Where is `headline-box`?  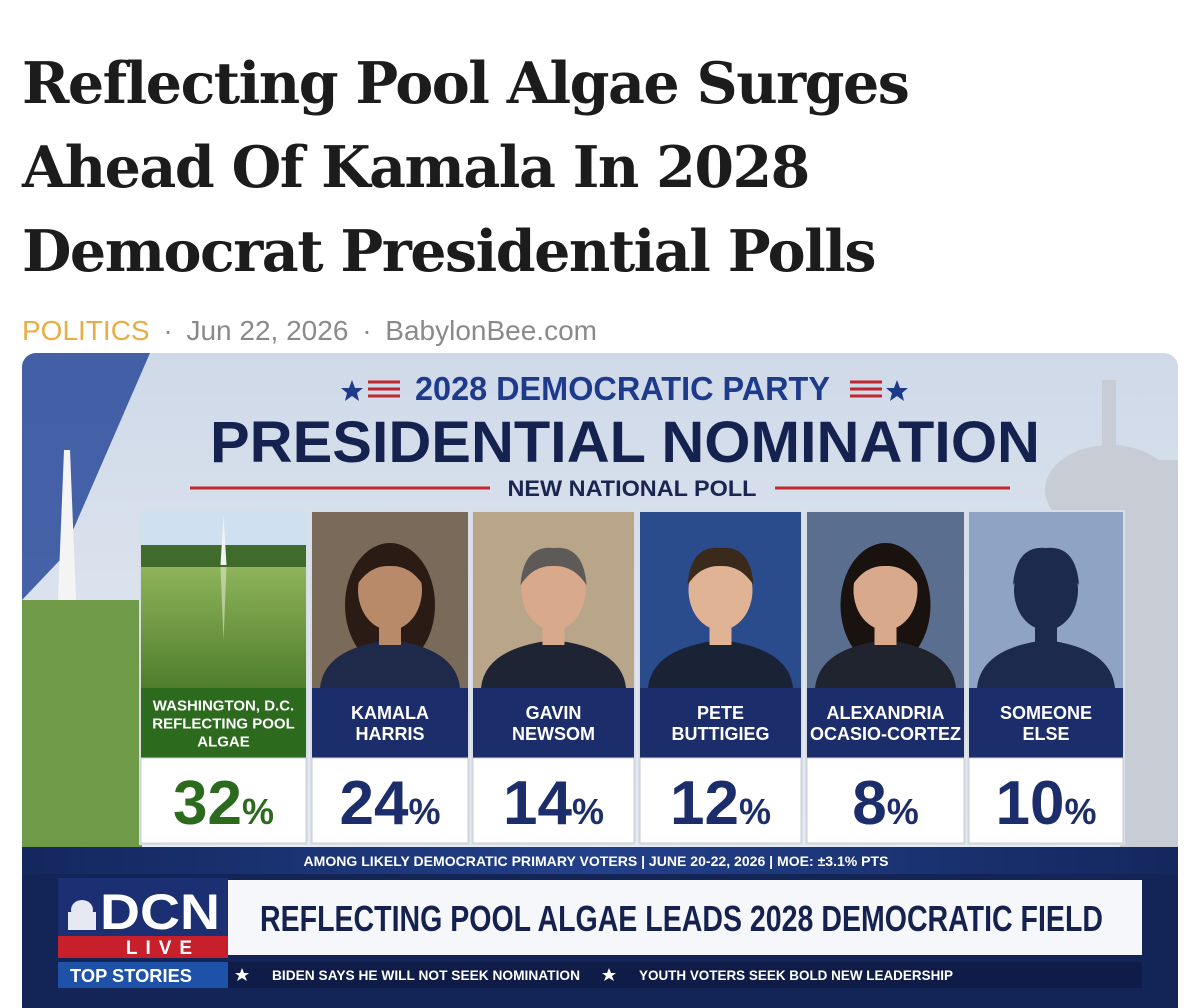
headline-box is located at coordinates (685, 917).